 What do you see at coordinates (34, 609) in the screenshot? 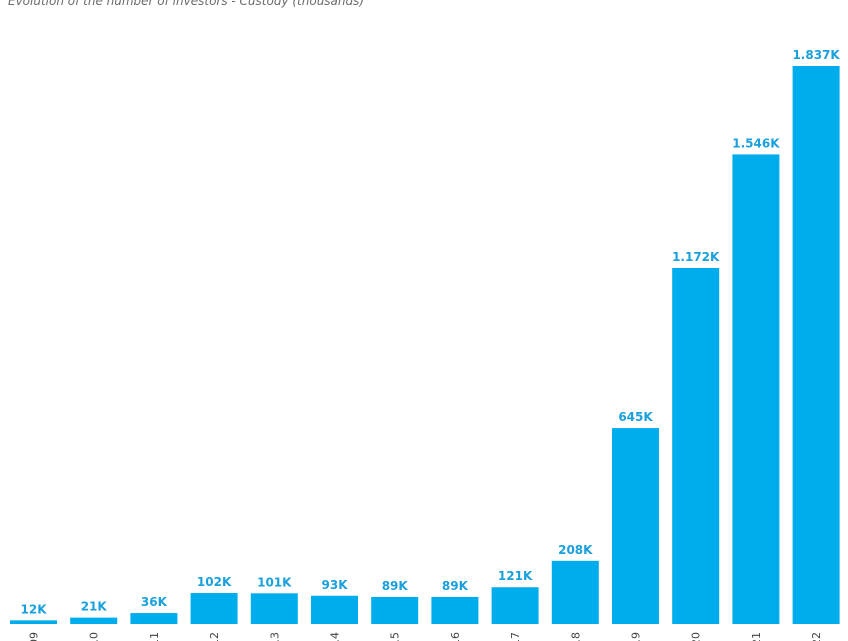
I see `data-label-09: 12K` at bounding box center [34, 609].